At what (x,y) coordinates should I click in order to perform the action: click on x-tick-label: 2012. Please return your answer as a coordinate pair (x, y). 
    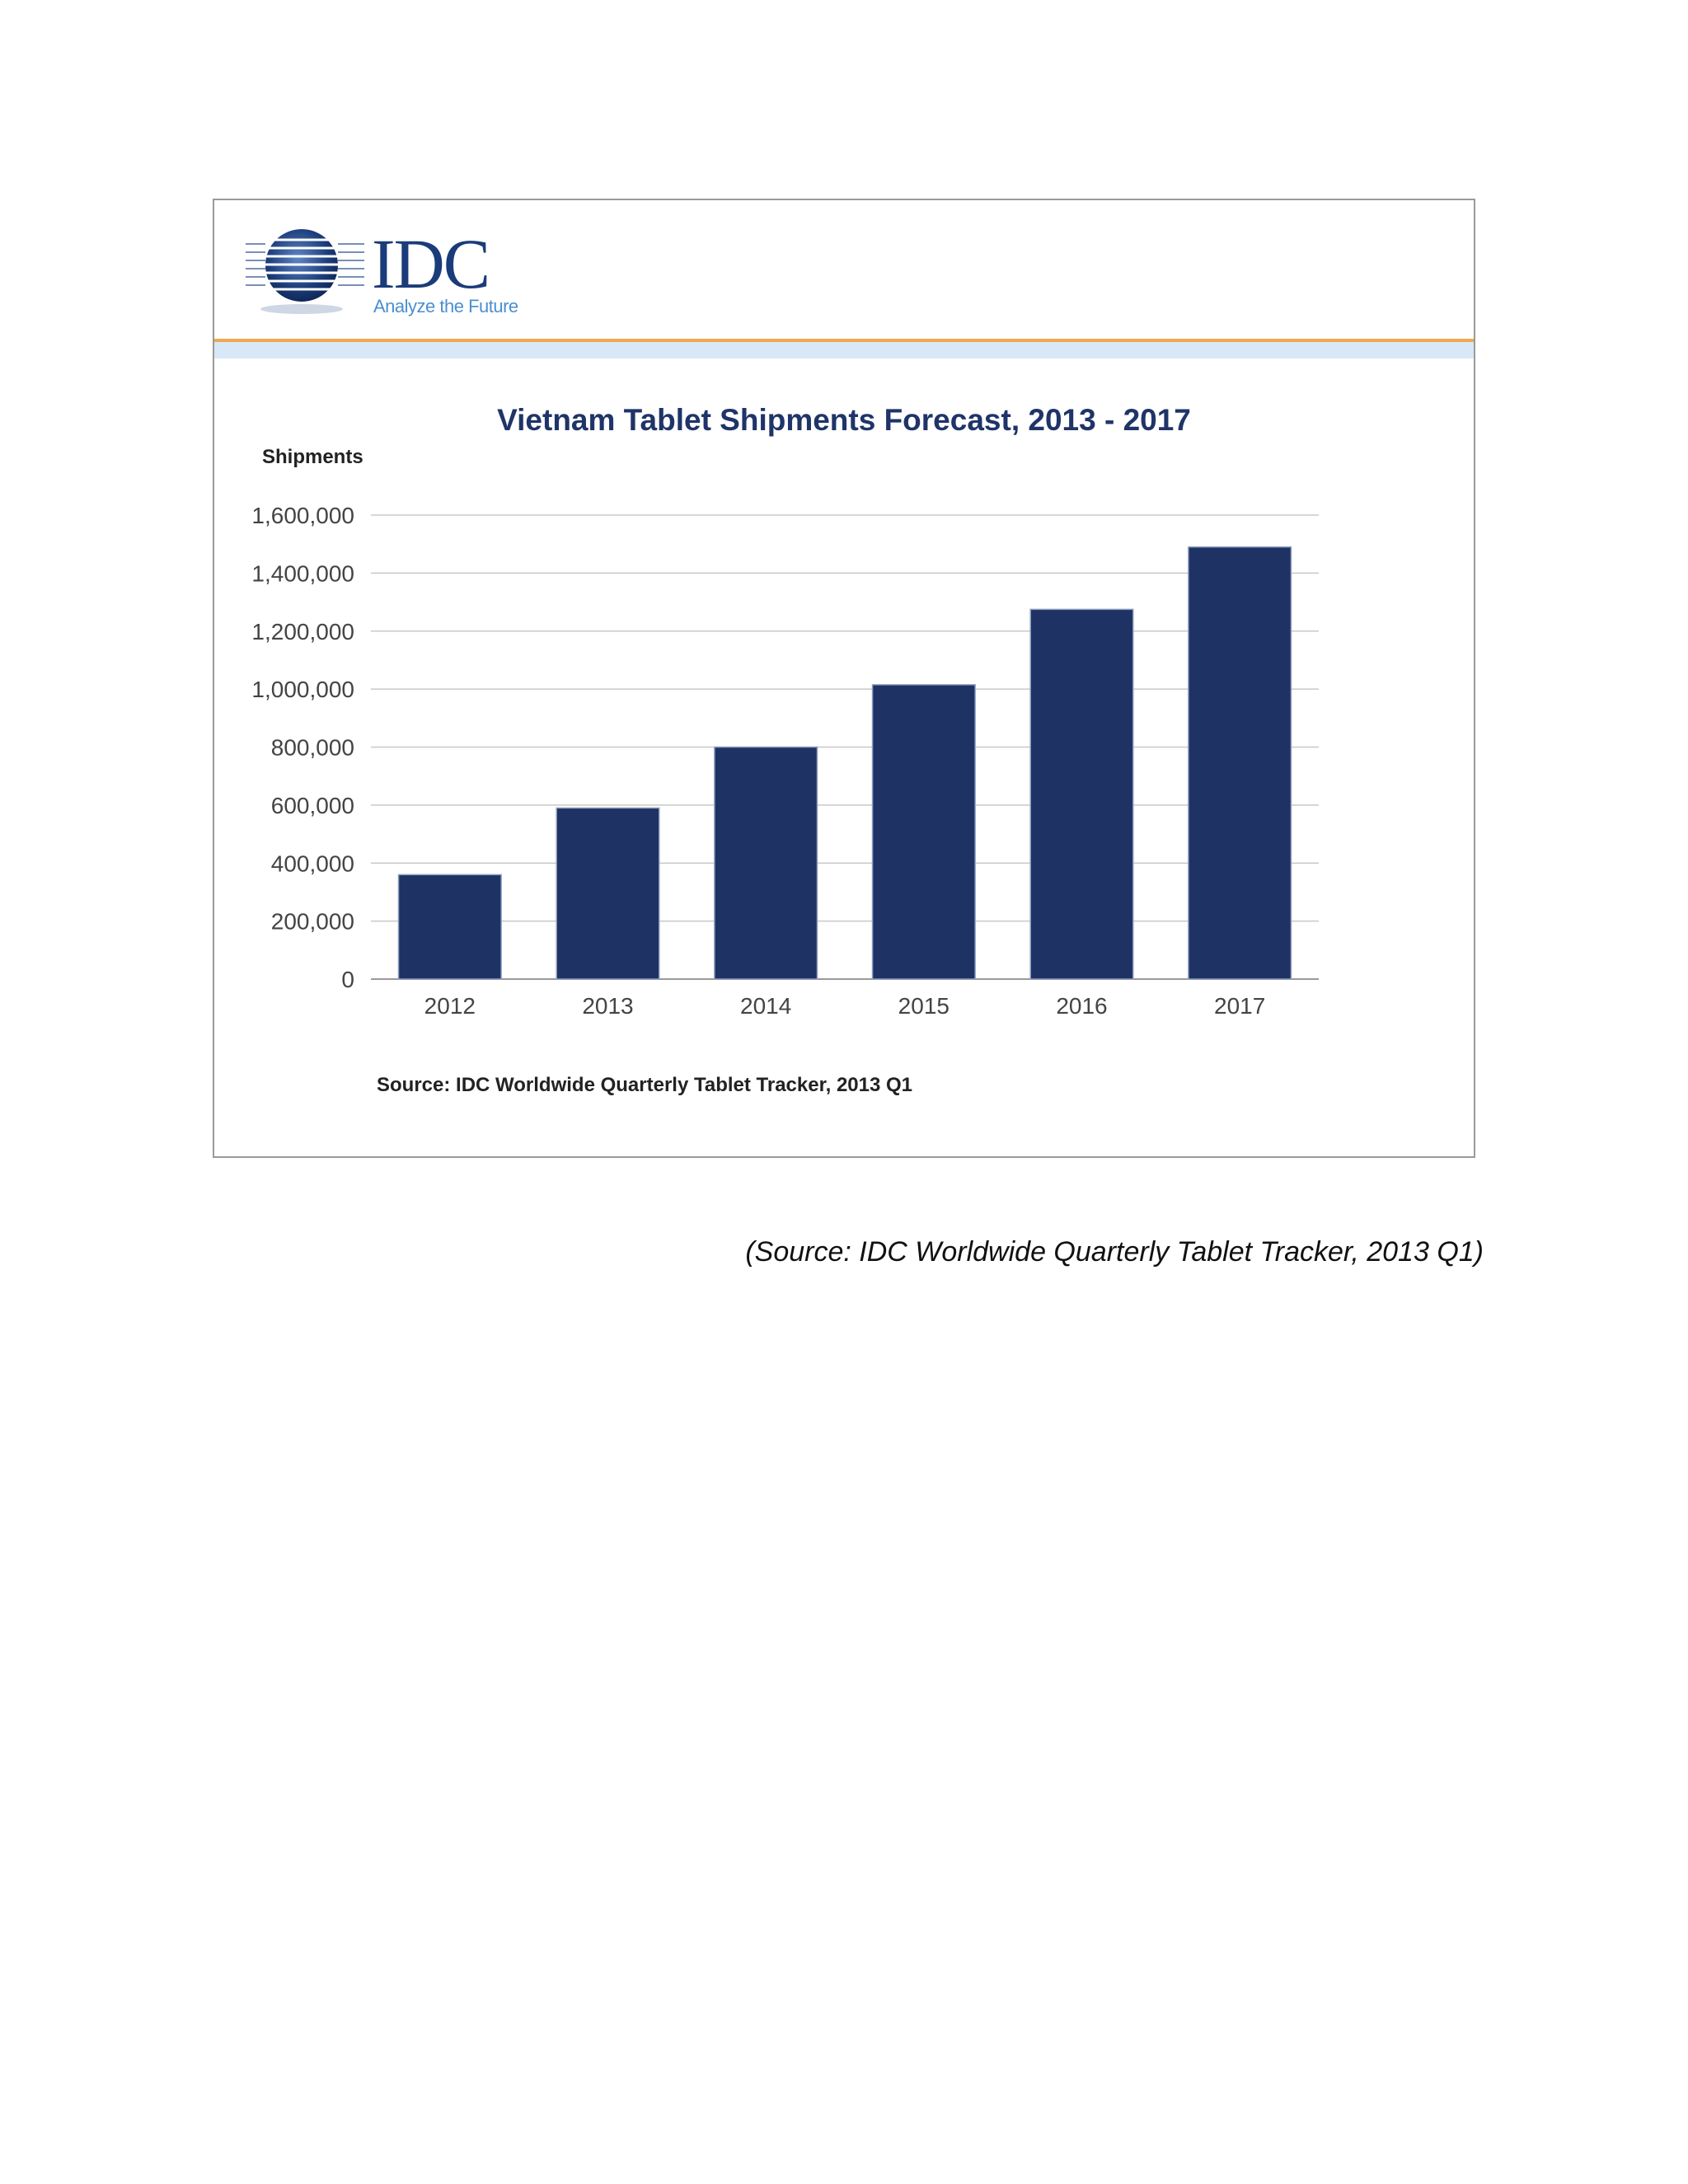
    Looking at the image, I should click on (450, 1006).